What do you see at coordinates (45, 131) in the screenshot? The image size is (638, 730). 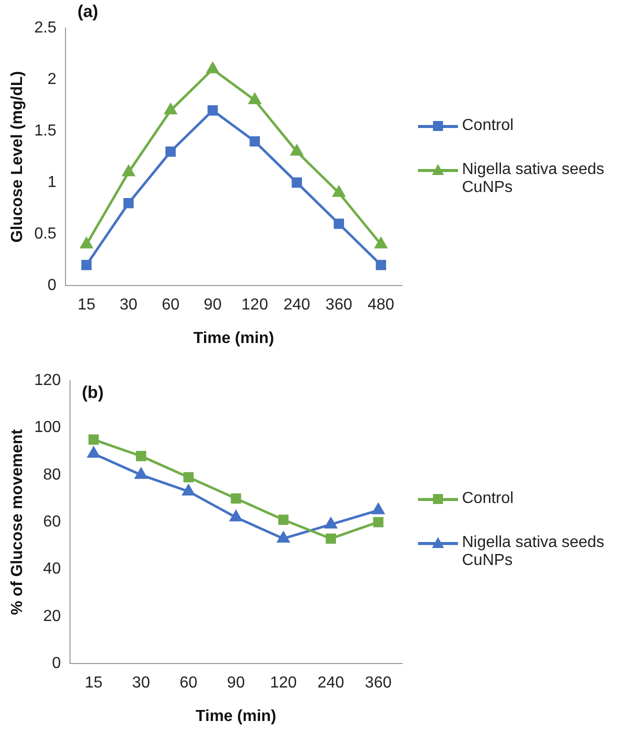 I see `y-tick-label: 1.5` at bounding box center [45, 131].